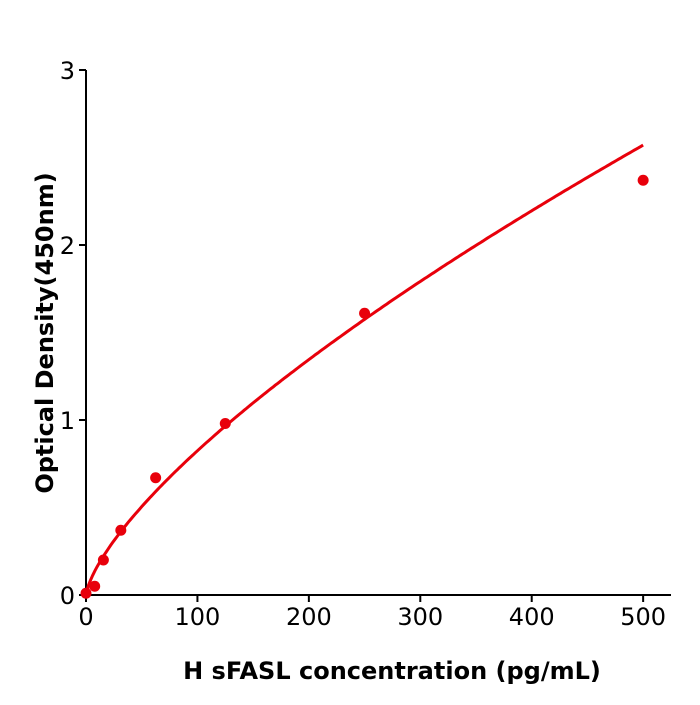 Image resolution: width=700 pixels, height=705 pixels. What do you see at coordinates (392, 671) in the screenshot?
I see `x-axis-label: H sFASL concentration (pg/mL)` at bounding box center [392, 671].